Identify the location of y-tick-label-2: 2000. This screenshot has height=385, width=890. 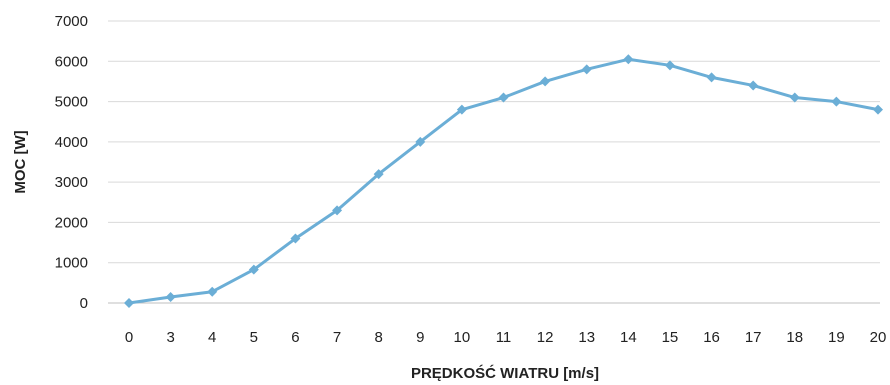
(71, 222).